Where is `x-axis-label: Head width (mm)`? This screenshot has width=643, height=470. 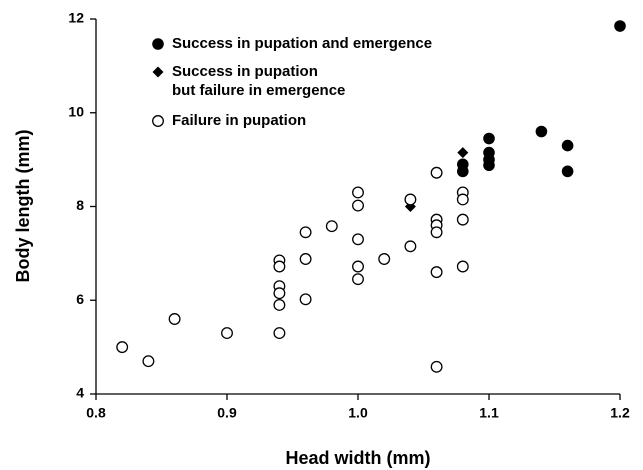 x-axis-label: Head width (mm) is located at coordinates (357, 458).